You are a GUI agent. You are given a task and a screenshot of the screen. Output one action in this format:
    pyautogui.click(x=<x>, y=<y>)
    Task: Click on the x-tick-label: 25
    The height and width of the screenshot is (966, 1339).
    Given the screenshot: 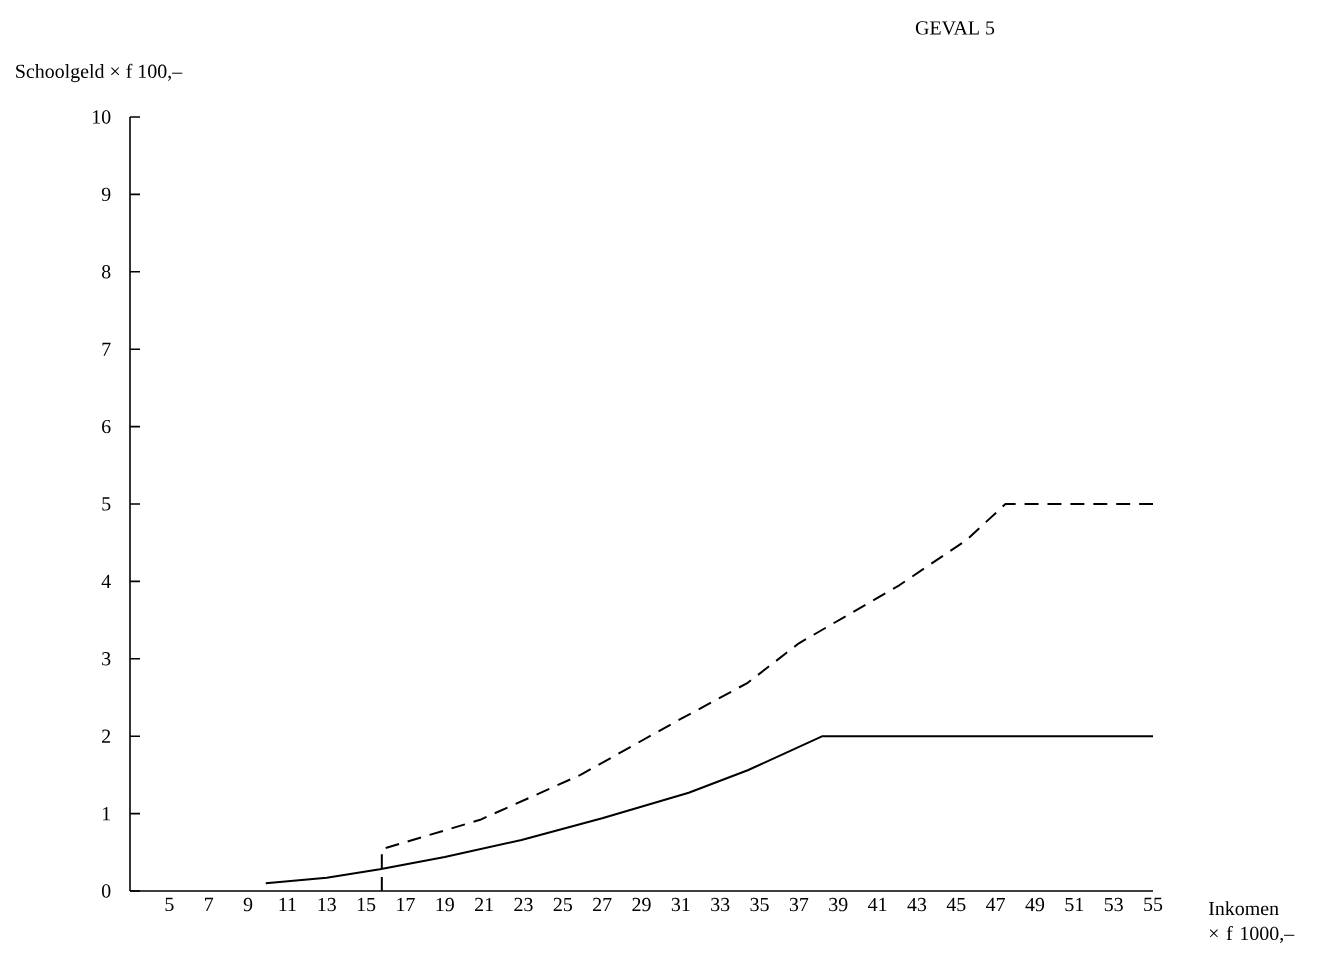 What is the action you would take?
    pyautogui.click(x=562, y=904)
    